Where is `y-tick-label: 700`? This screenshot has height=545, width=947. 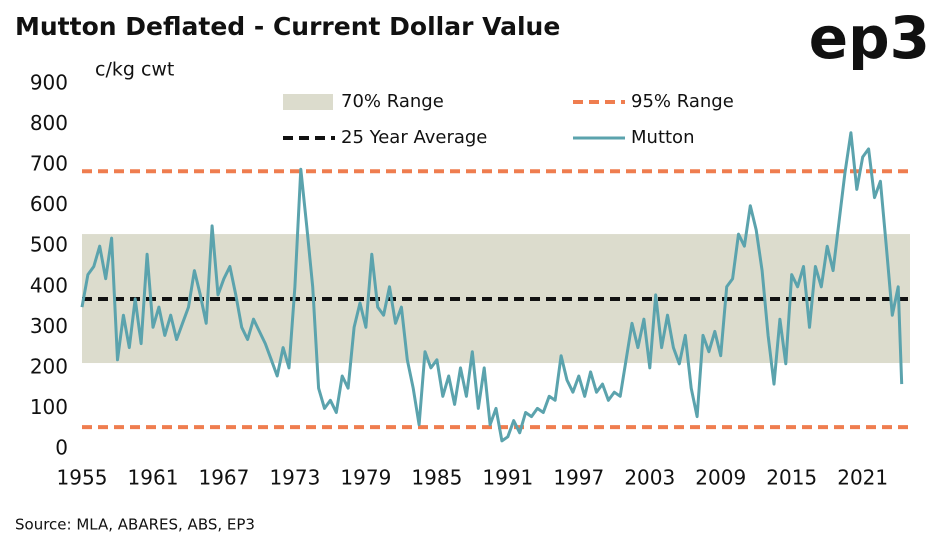 y-tick-label: 700 is located at coordinates (49, 164).